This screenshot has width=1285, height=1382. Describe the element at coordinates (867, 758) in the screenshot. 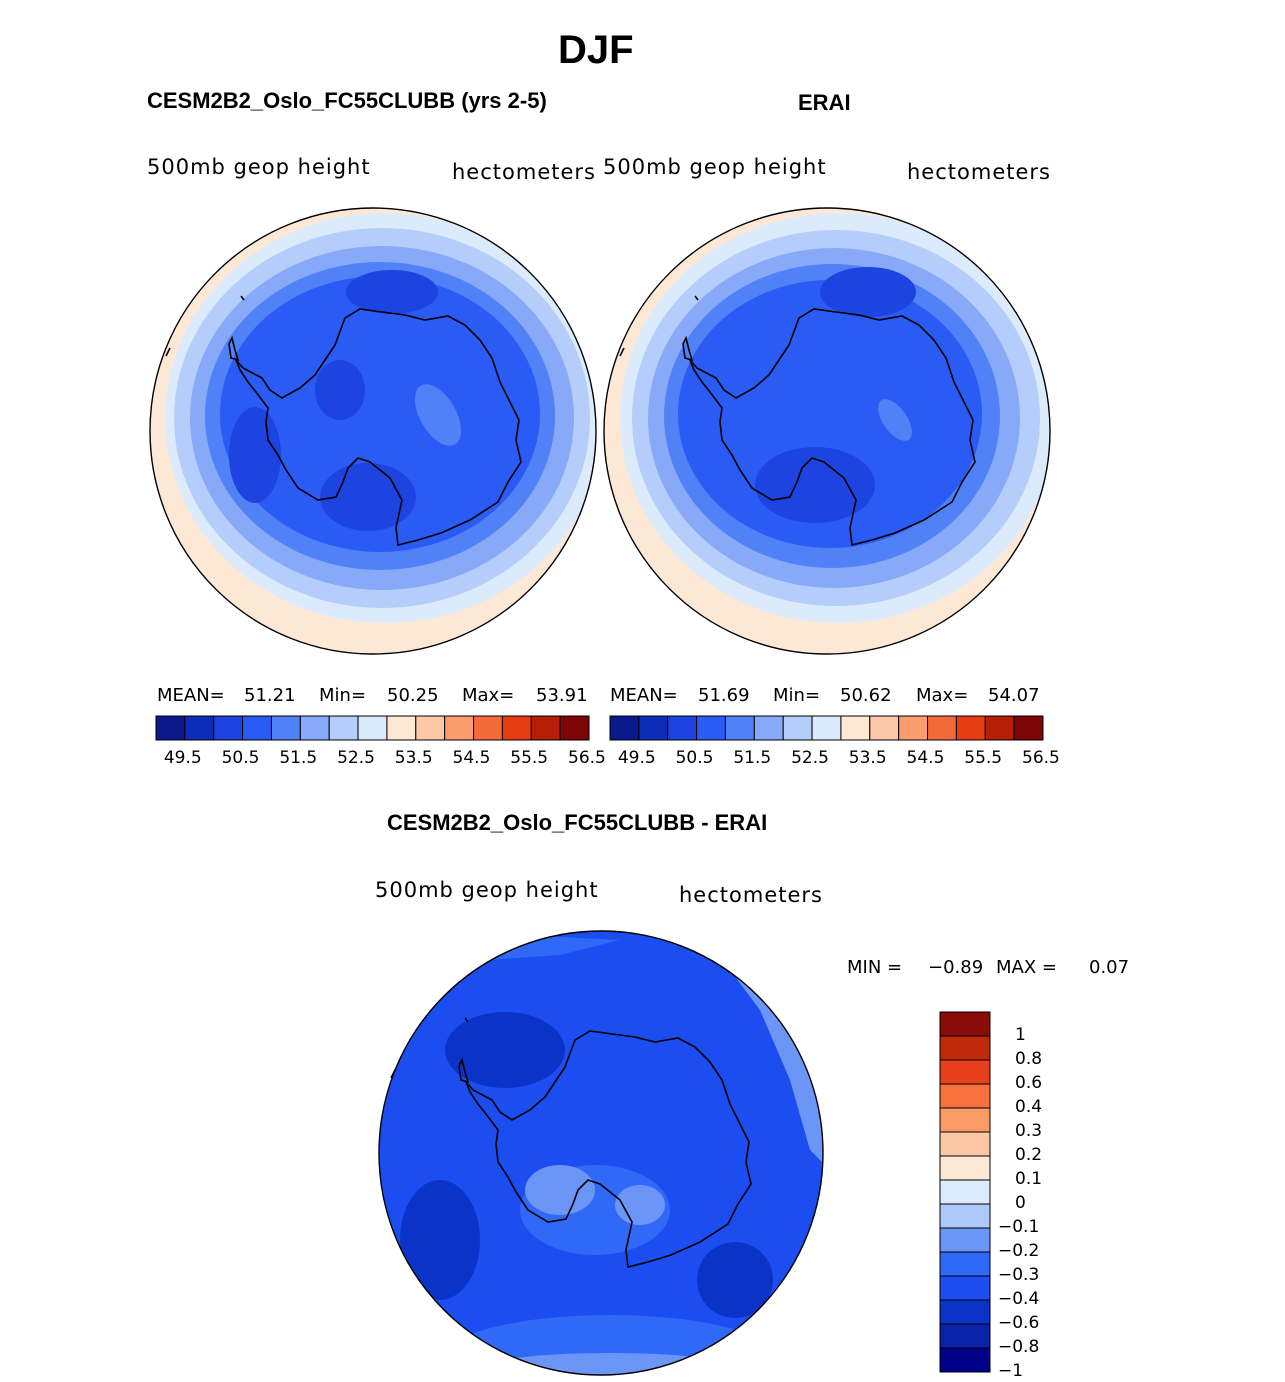

I see `obs-colorbar-tick: 53.5` at that location.